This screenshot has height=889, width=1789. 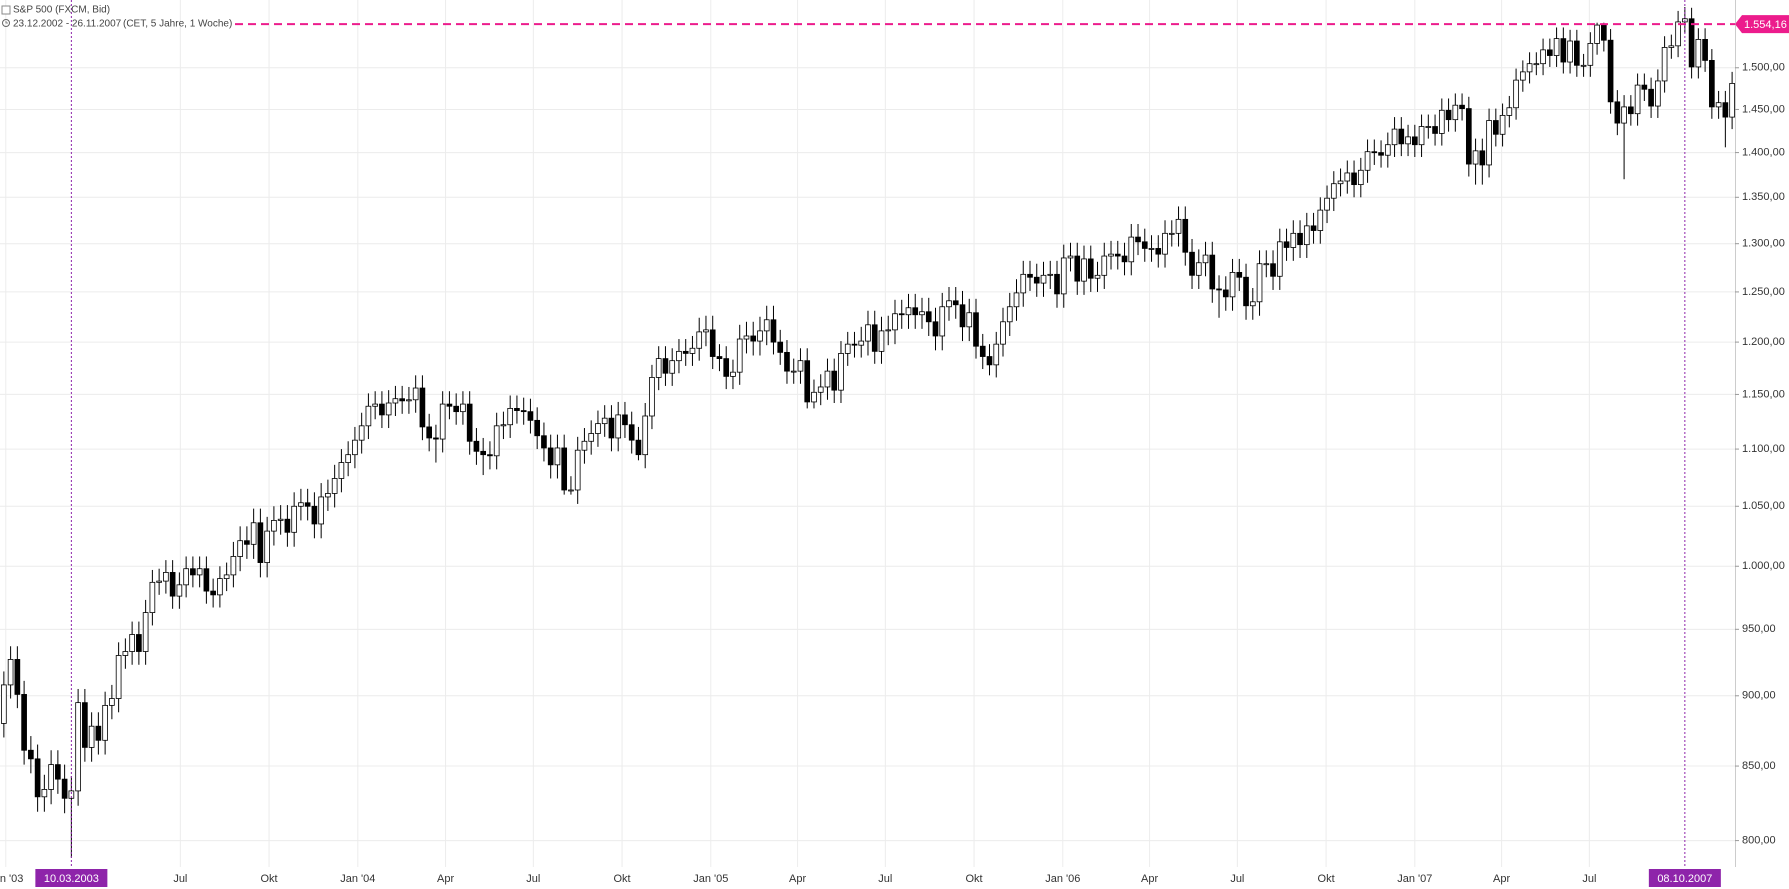 I want to click on clock-hands, so click(x=6, y=22).